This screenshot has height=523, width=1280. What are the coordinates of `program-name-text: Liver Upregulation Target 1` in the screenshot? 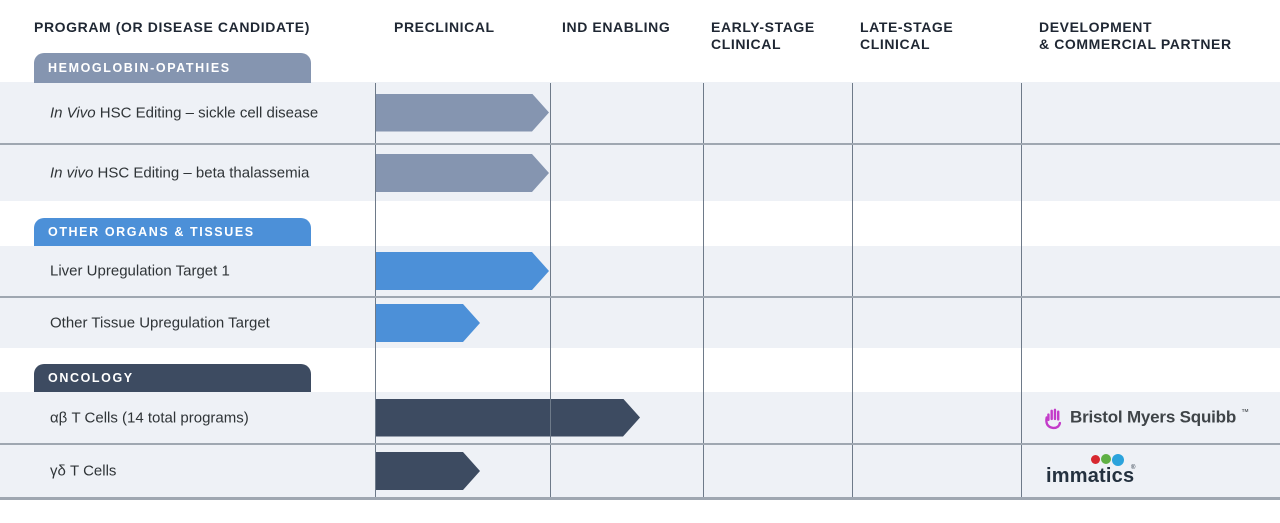 It's located at (140, 271).